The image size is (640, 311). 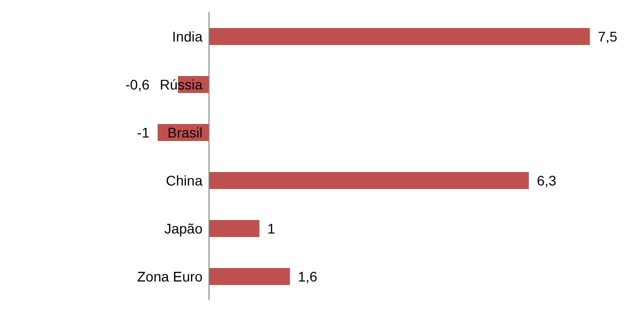 I want to click on y-tick-label: India, so click(x=187, y=36).